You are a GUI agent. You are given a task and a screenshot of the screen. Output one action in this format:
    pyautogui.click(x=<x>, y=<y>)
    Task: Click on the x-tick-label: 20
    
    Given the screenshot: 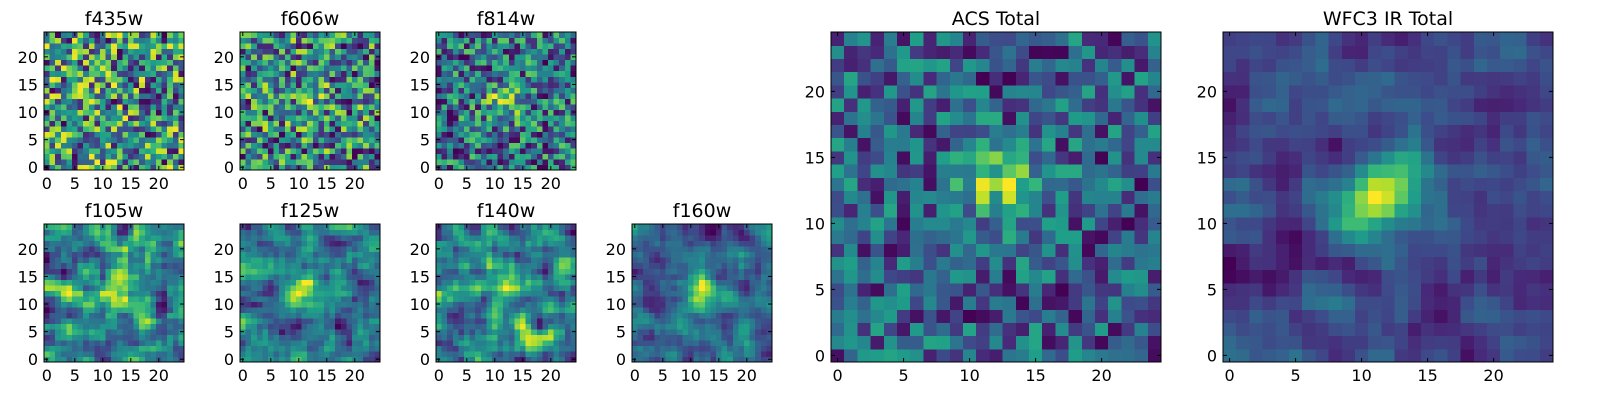 What is the action you would take?
    pyautogui.click(x=747, y=375)
    